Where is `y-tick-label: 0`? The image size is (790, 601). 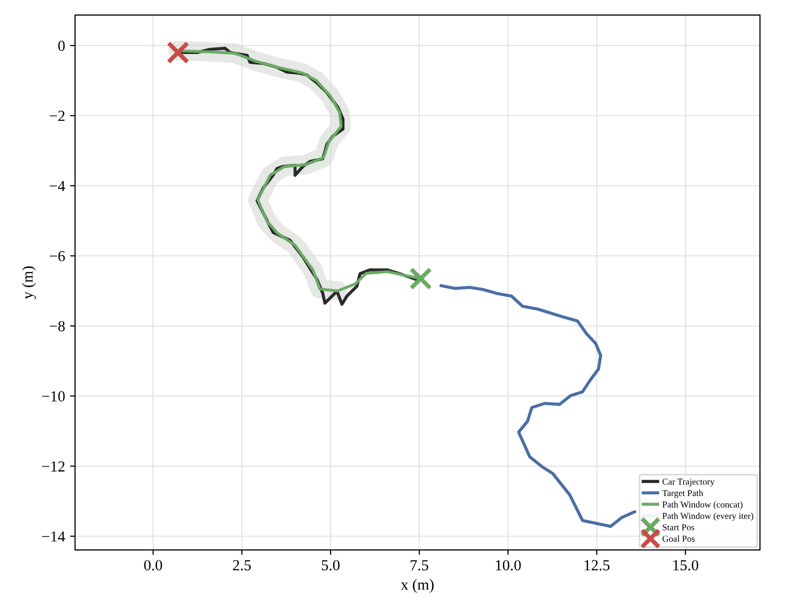 y-tick-label: 0 is located at coordinates (61, 45).